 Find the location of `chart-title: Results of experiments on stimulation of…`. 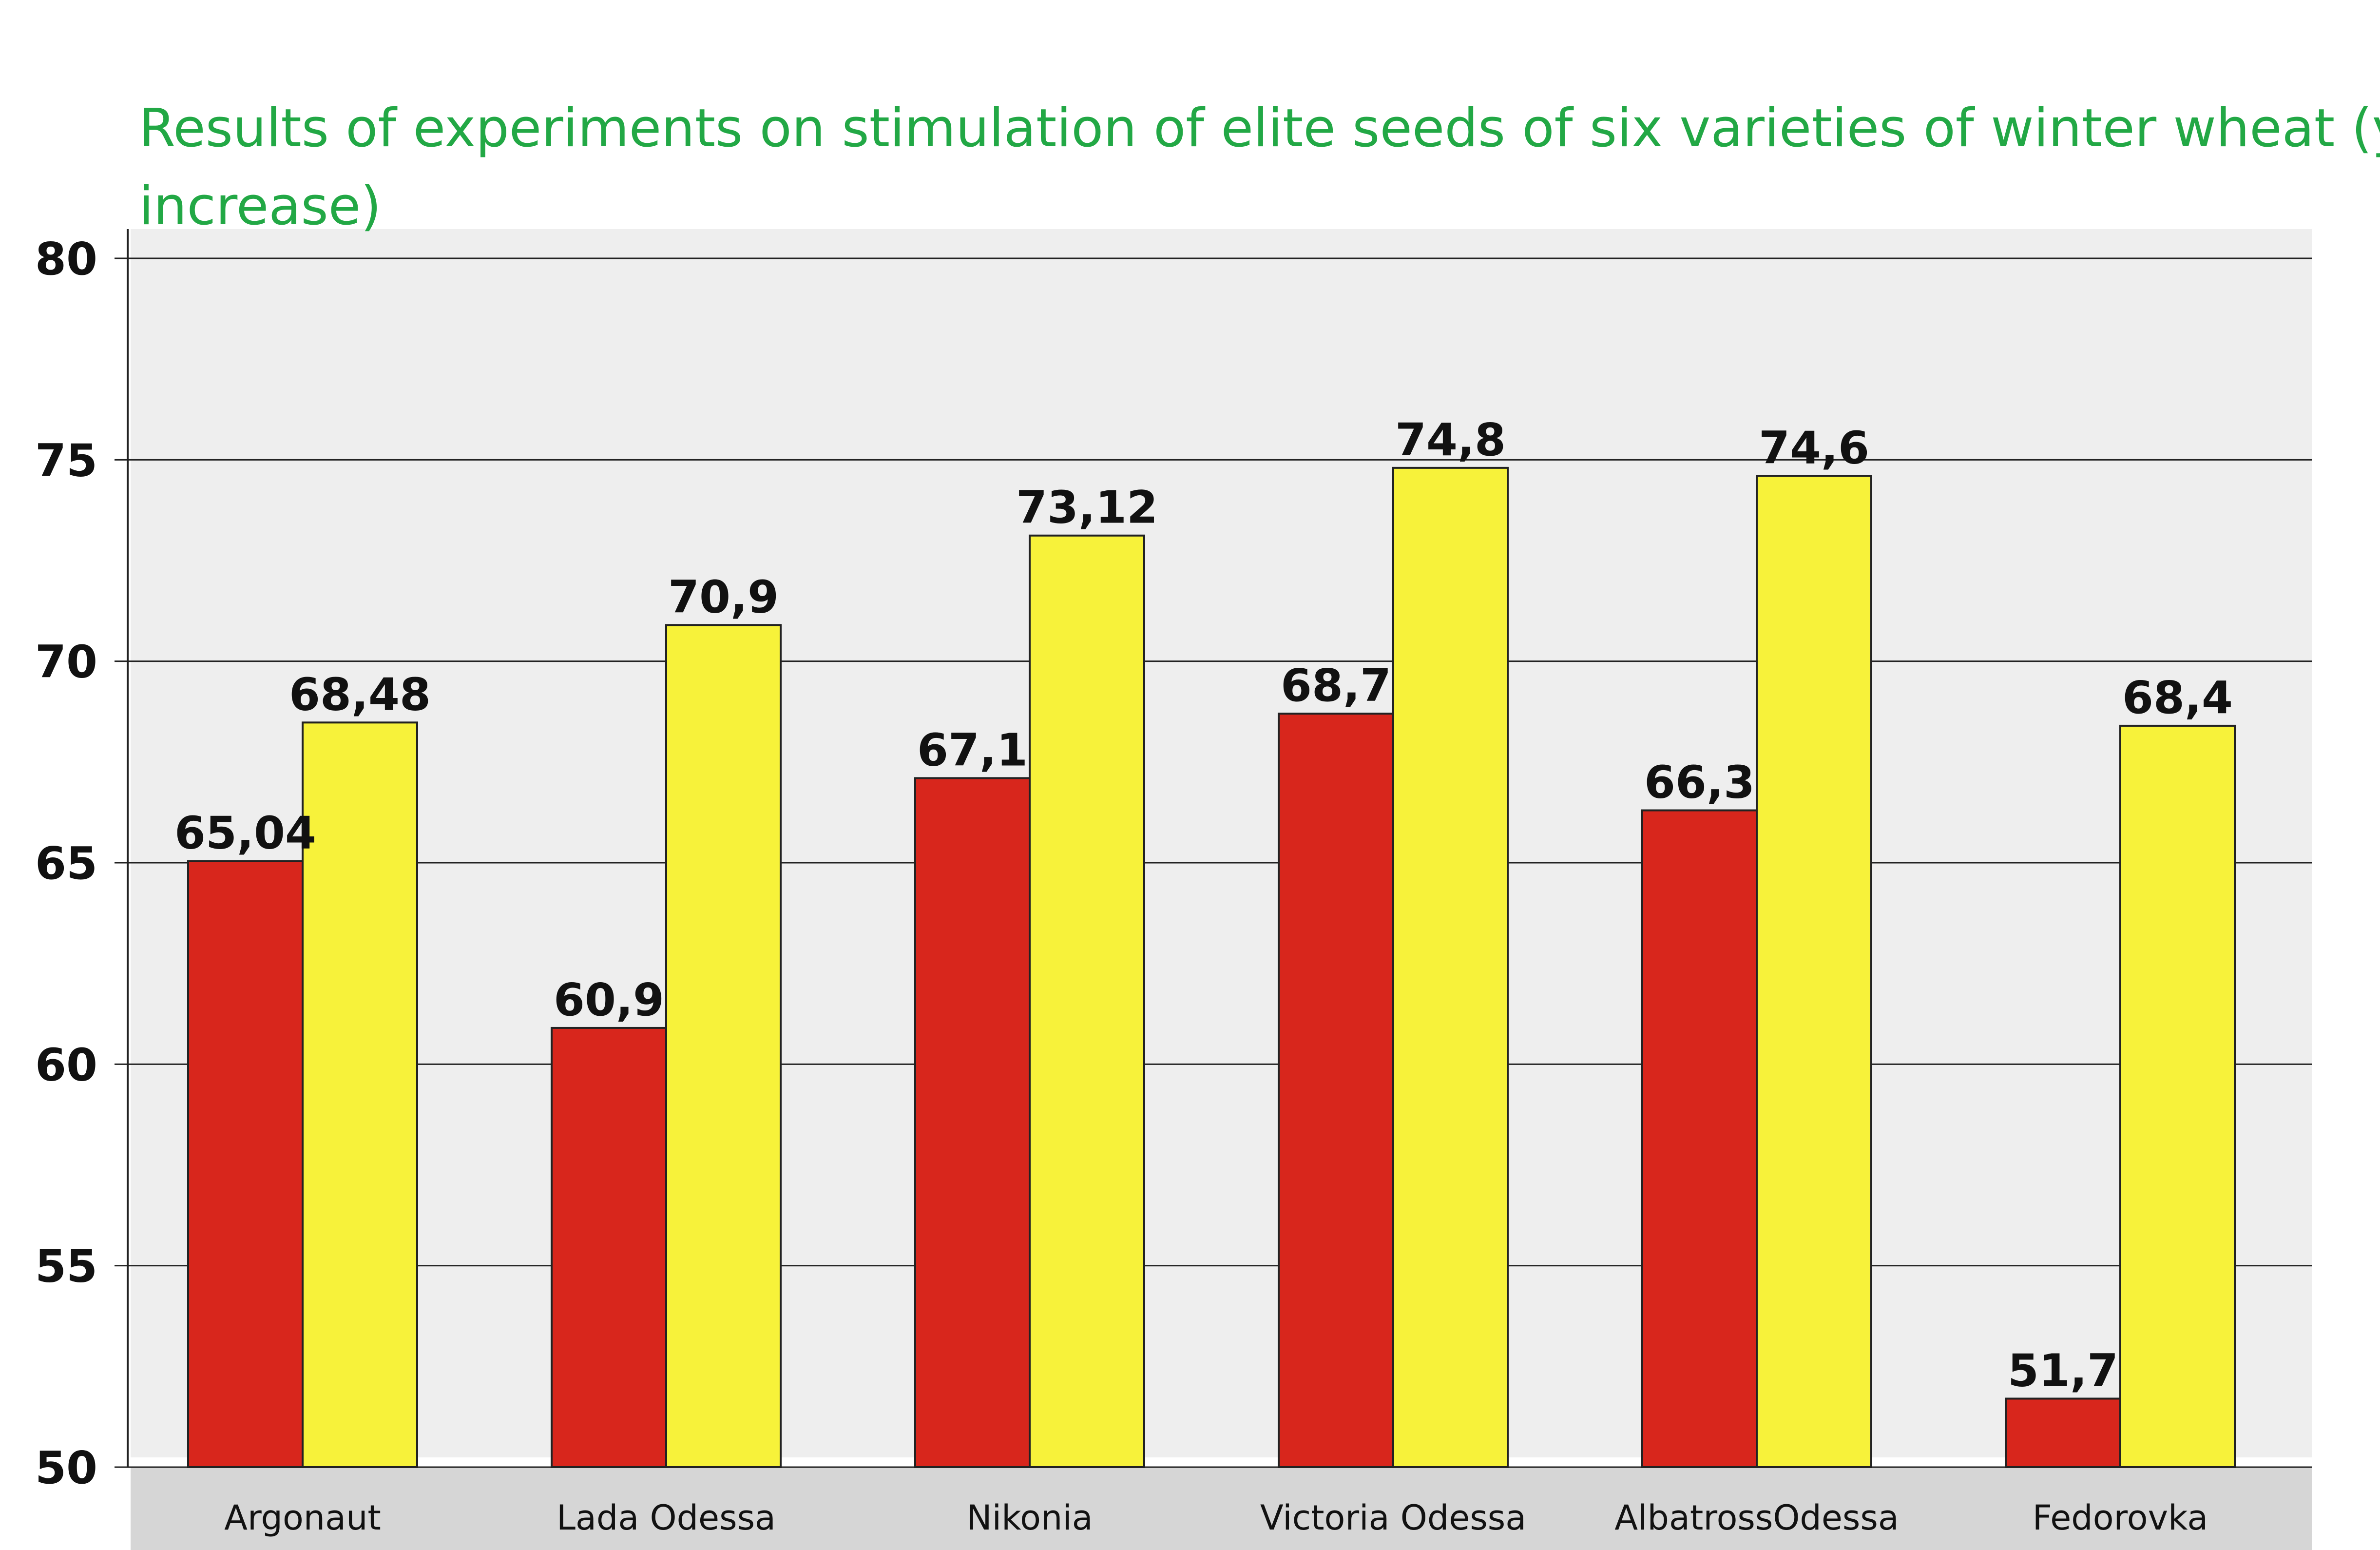

chart-title: Results of experiments on stimulation of… is located at coordinates (1259, 168).